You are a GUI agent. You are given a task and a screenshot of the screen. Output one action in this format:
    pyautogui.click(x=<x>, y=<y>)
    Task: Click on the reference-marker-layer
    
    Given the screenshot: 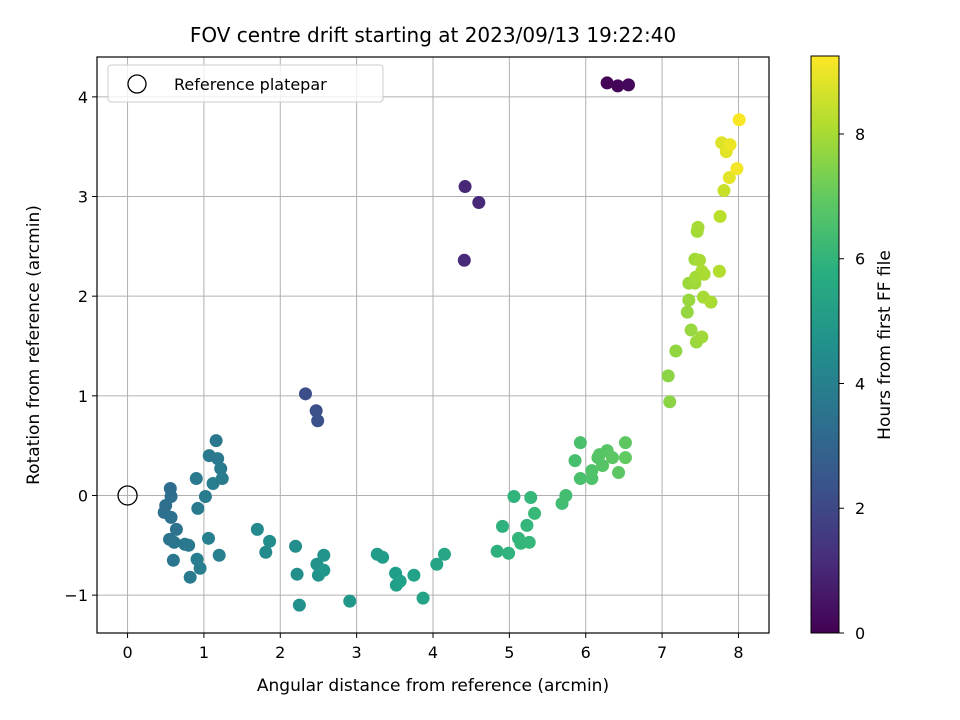 What is the action you would take?
    pyautogui.click(x=127, y=495)
    